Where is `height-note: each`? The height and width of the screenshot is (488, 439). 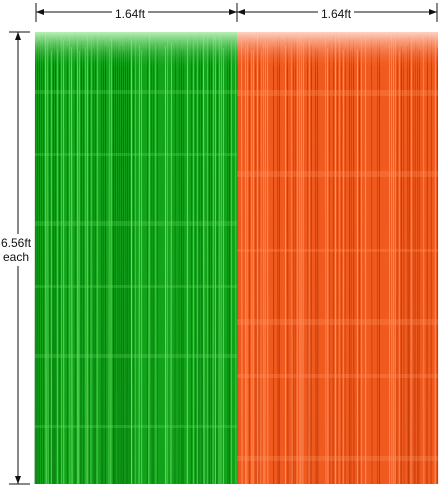 height-note: each is located at coordinates (16, 257).